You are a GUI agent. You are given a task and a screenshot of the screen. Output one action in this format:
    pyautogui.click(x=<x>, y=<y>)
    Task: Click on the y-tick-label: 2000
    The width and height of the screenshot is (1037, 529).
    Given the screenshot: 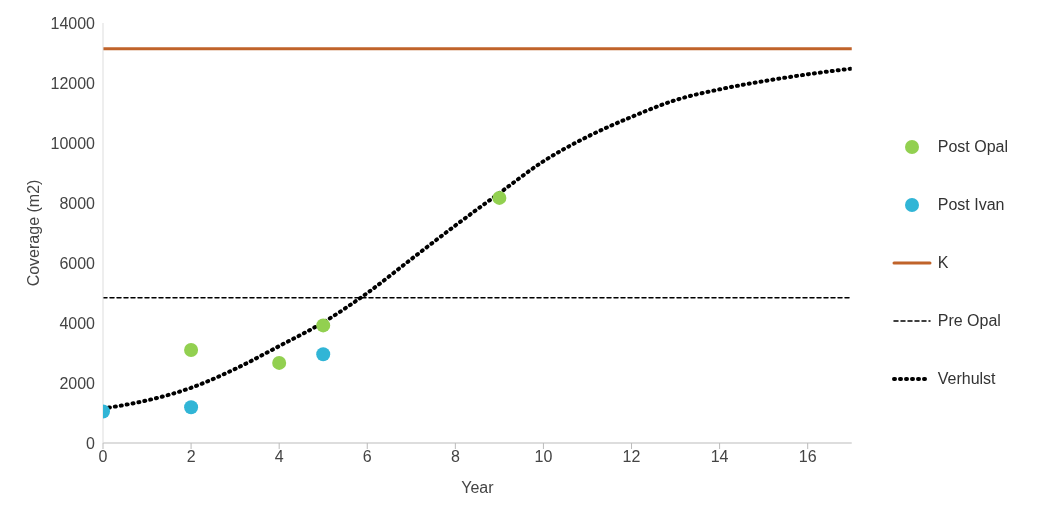 What is the action you would take?
    pyautogui.click(x=77, y=383)
    